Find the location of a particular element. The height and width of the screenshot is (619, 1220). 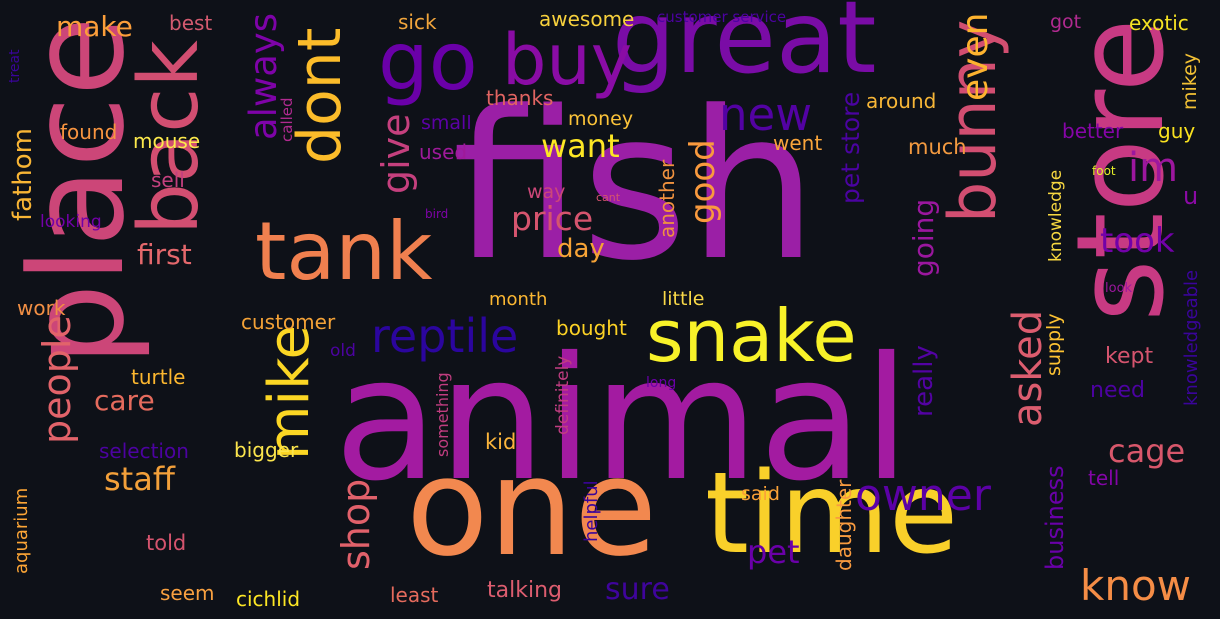

word-customer: customer is located at coordinates (288, 322).